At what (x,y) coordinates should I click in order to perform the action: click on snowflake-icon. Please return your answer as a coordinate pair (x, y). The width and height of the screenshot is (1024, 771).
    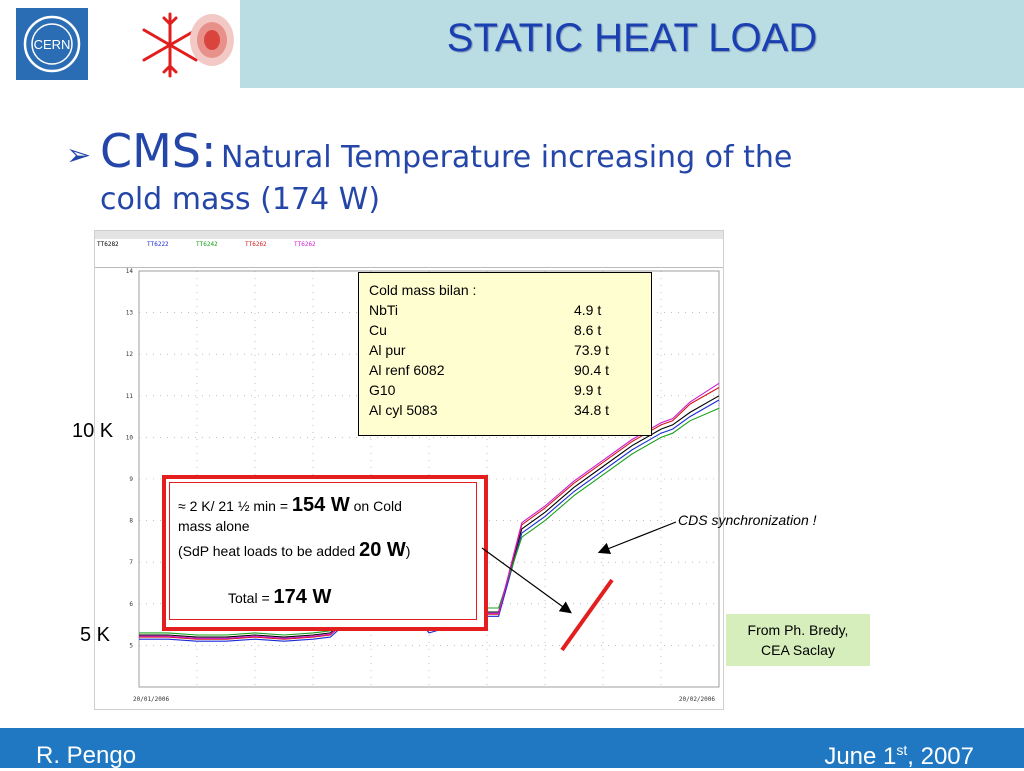
    Looking at the image, I should click on (190, 45).